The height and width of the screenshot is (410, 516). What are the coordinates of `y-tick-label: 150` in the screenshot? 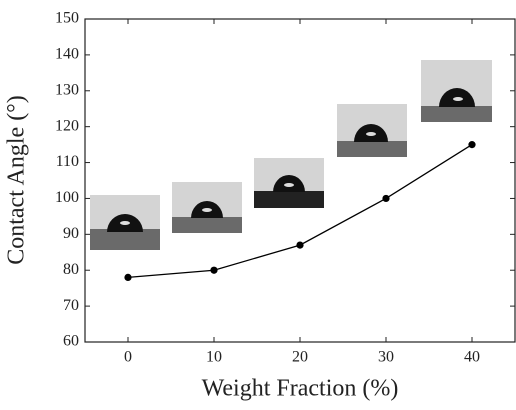 It's located at (67, 18).